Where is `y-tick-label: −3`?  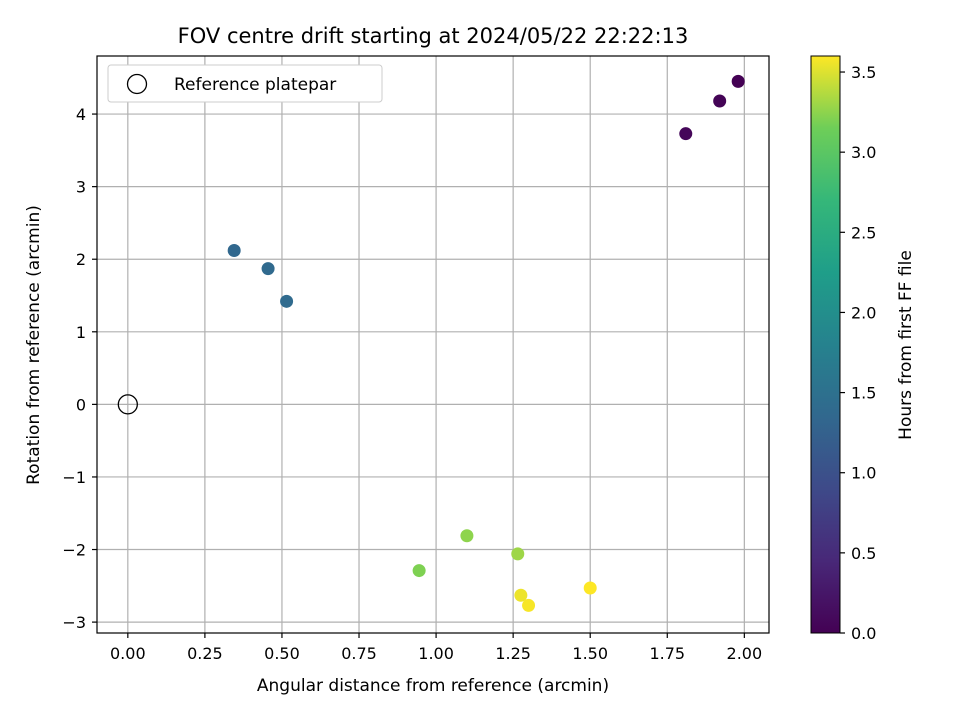
y-tick-label: −3 is located at coordinates (74, 622).